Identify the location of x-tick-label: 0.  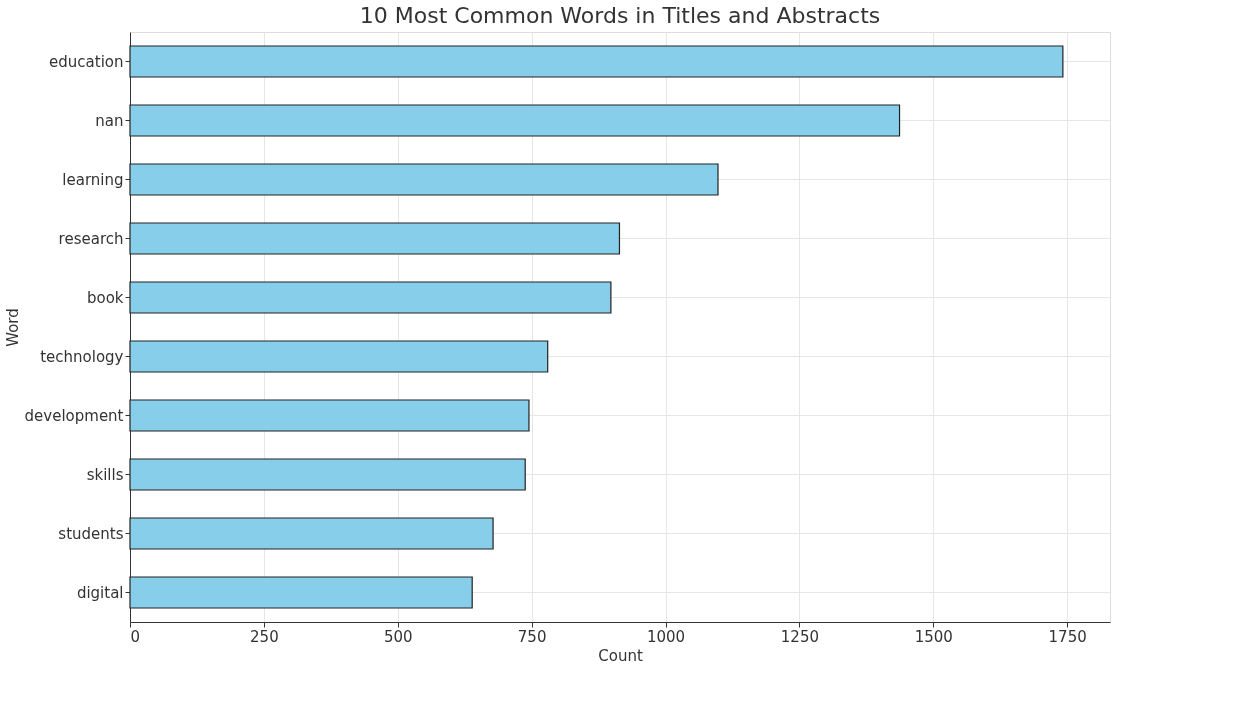
(135, 636).